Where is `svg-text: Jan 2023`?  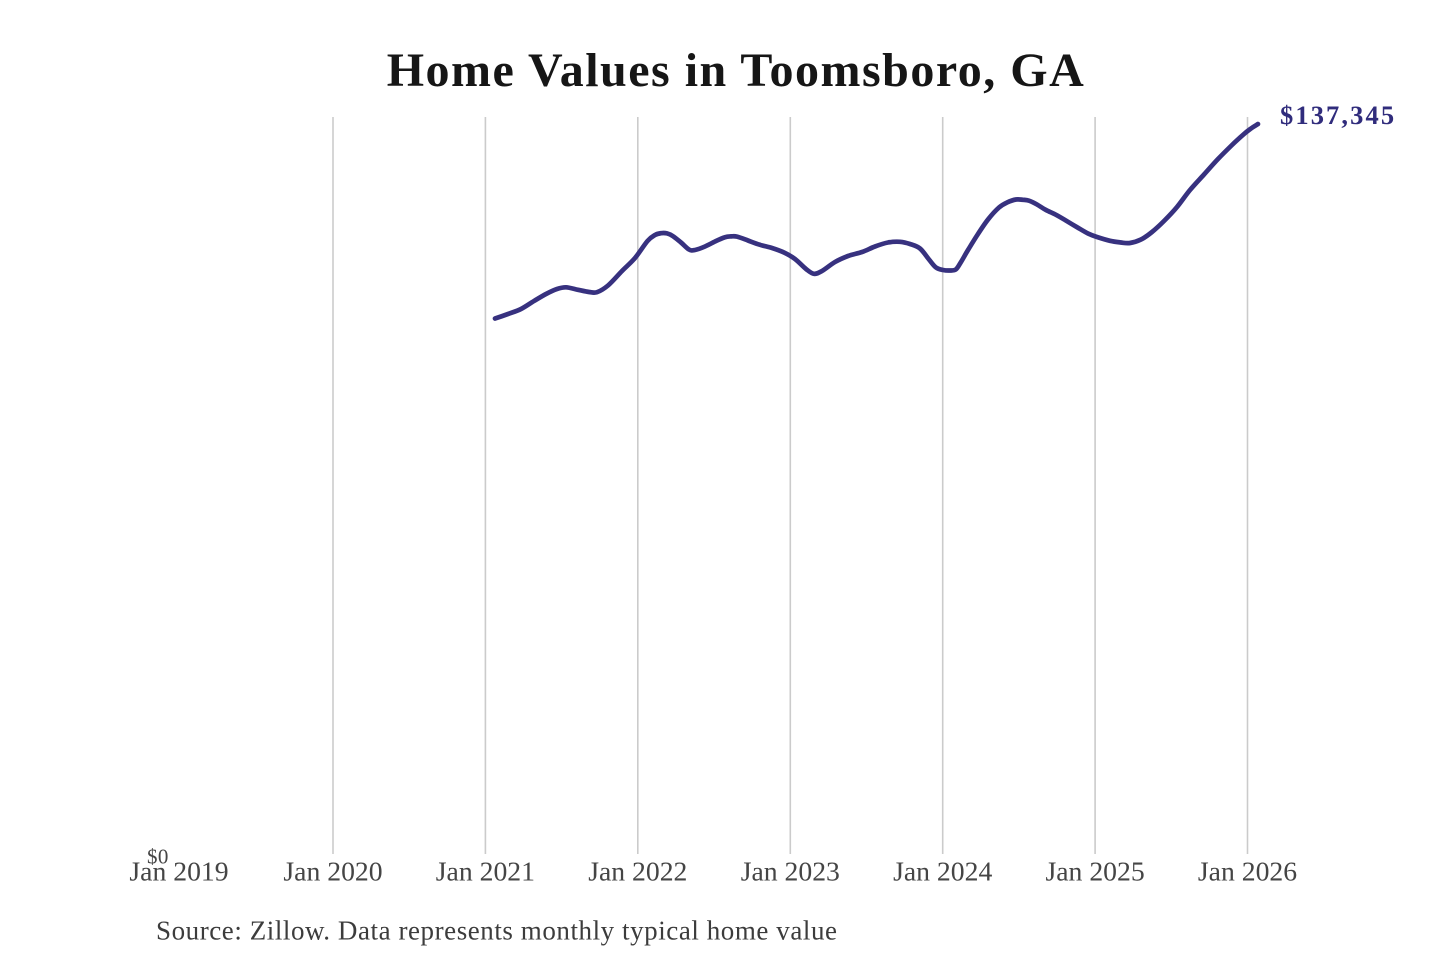 svg-text: Jan 2023 is located at coordinates (790, 871).